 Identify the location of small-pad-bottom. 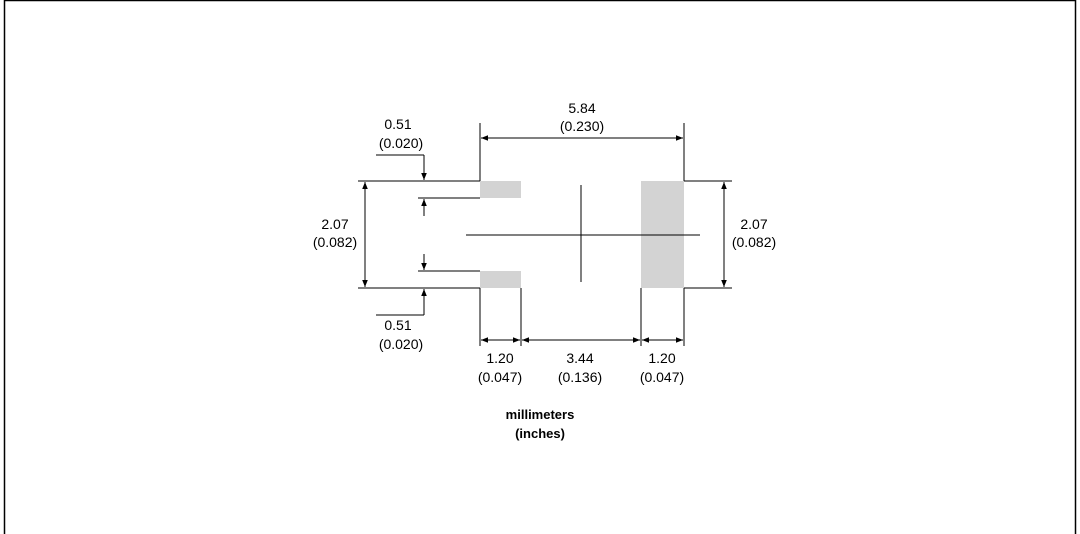
(500, 279).